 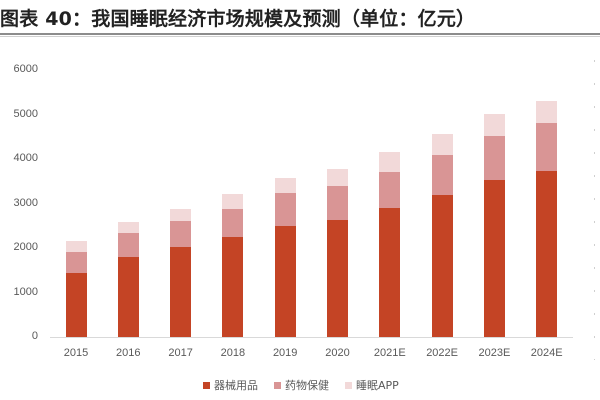 I want to click on bar-2023E, so click(x=494, y=225).